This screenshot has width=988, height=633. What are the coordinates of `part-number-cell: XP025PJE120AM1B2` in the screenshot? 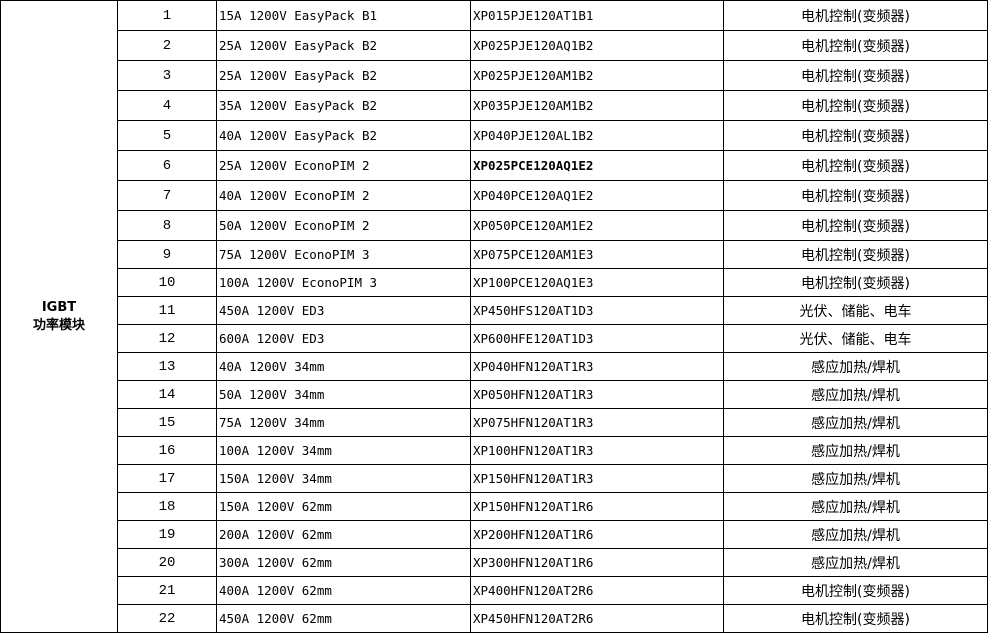 It's located at (597, 75).